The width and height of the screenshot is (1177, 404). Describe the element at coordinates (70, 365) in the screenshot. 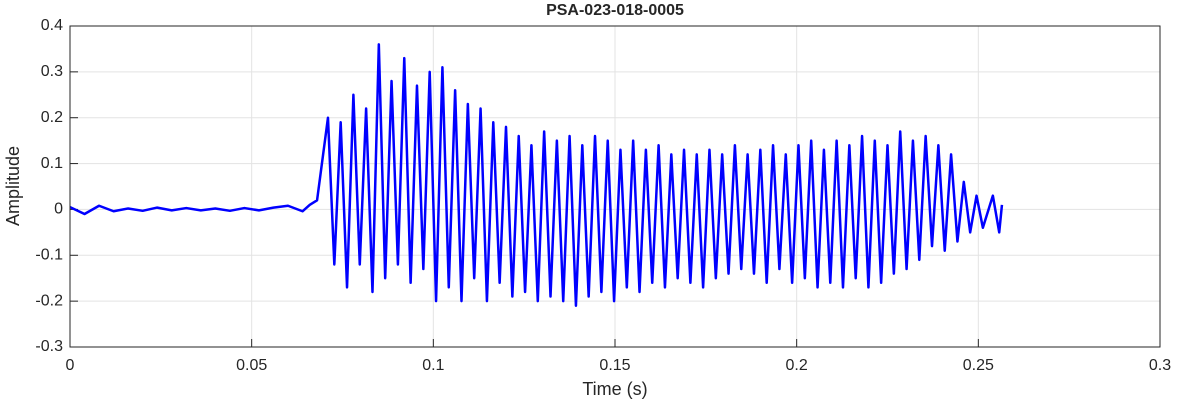

I see `x-tick-label: 0` at that location.